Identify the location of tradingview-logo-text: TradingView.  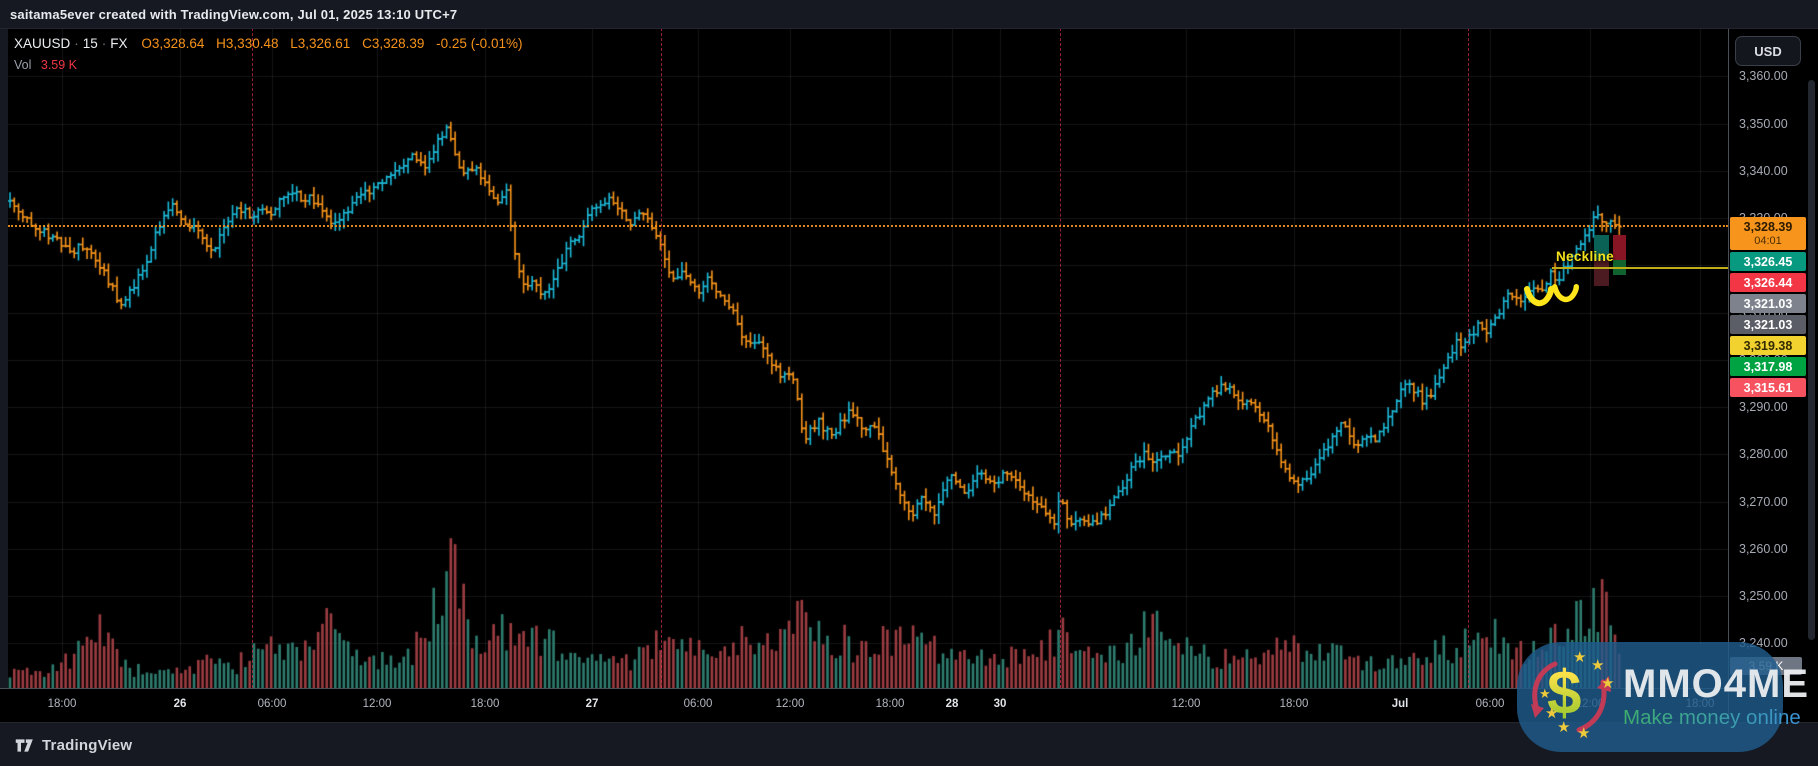
(87, 745).